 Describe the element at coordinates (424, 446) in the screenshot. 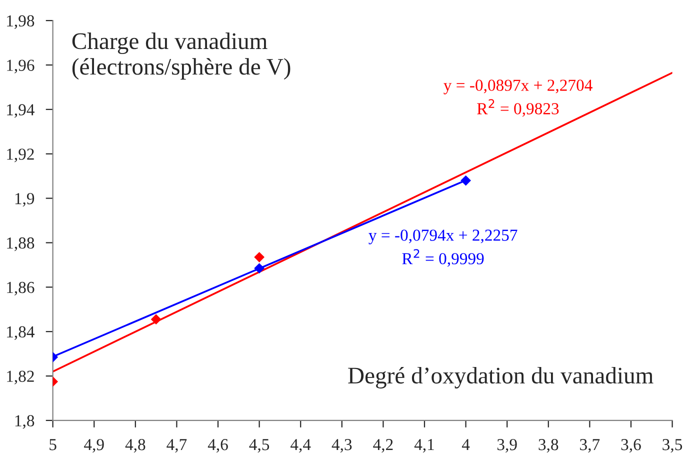

I see `x-tick-label: 4,1` at that location.